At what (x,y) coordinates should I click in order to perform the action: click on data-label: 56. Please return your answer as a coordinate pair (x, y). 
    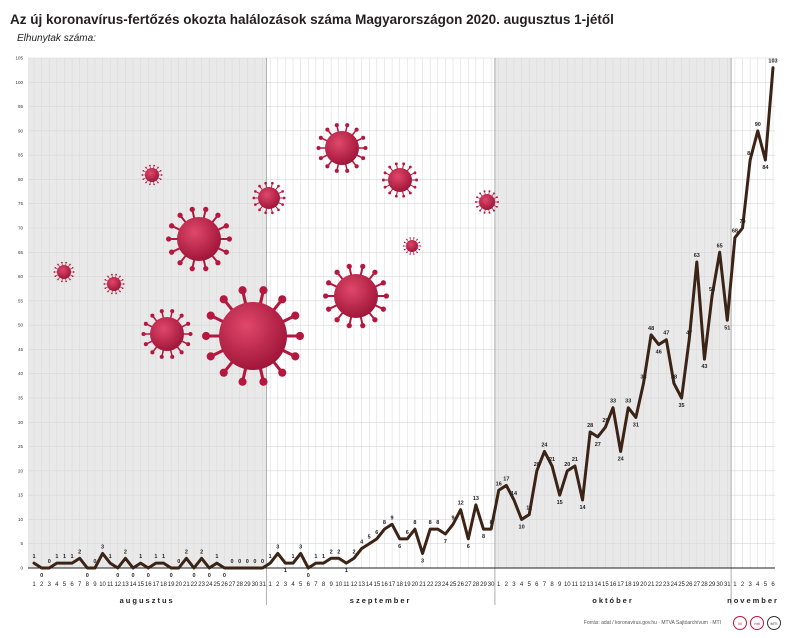
    Looking at the image, I should click on (712, 290).